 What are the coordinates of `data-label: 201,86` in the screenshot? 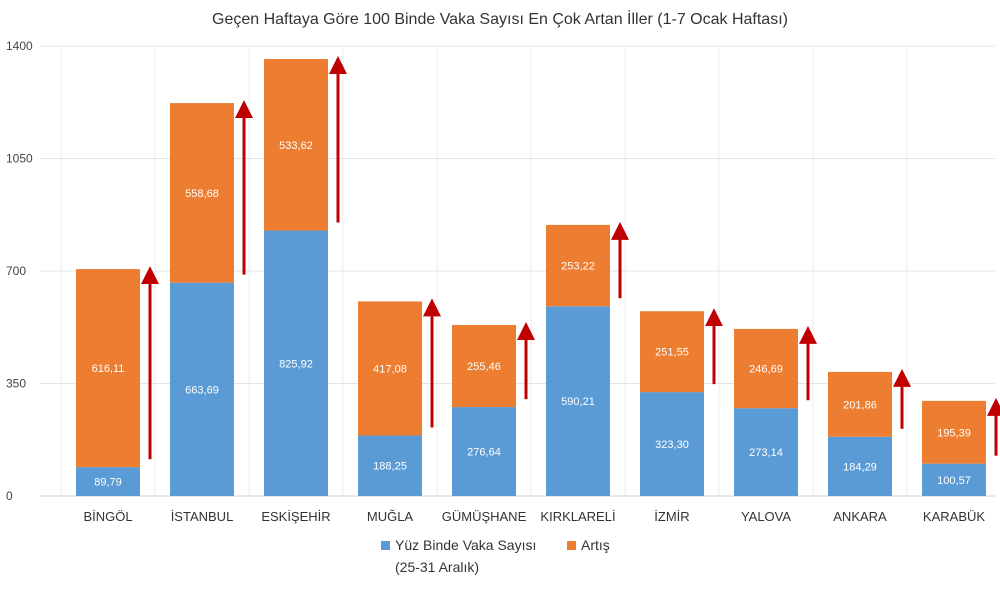 It's located at (860, 405).